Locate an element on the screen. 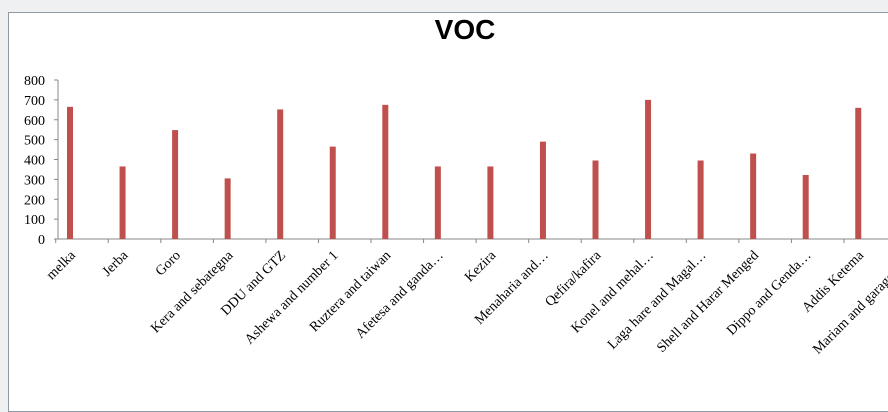 This screenshot has width=888, height=412. x-axis-ticks is located at coordinates (450, 241).